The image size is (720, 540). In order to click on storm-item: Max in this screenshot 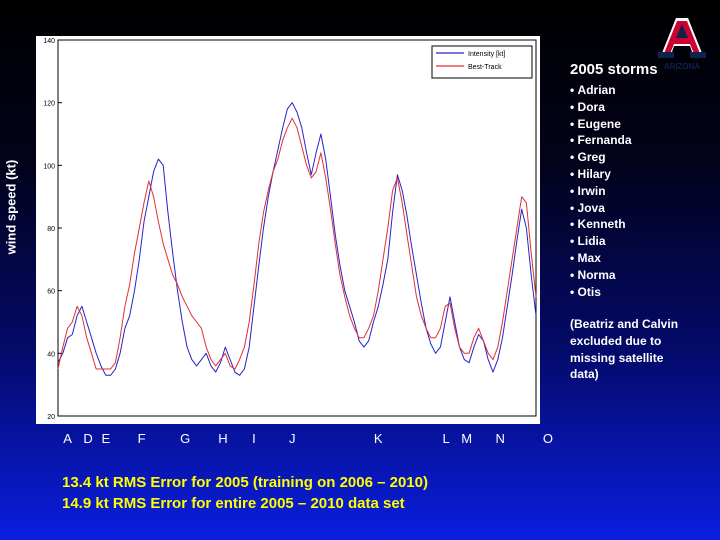, I will do `click(601, 258)`.